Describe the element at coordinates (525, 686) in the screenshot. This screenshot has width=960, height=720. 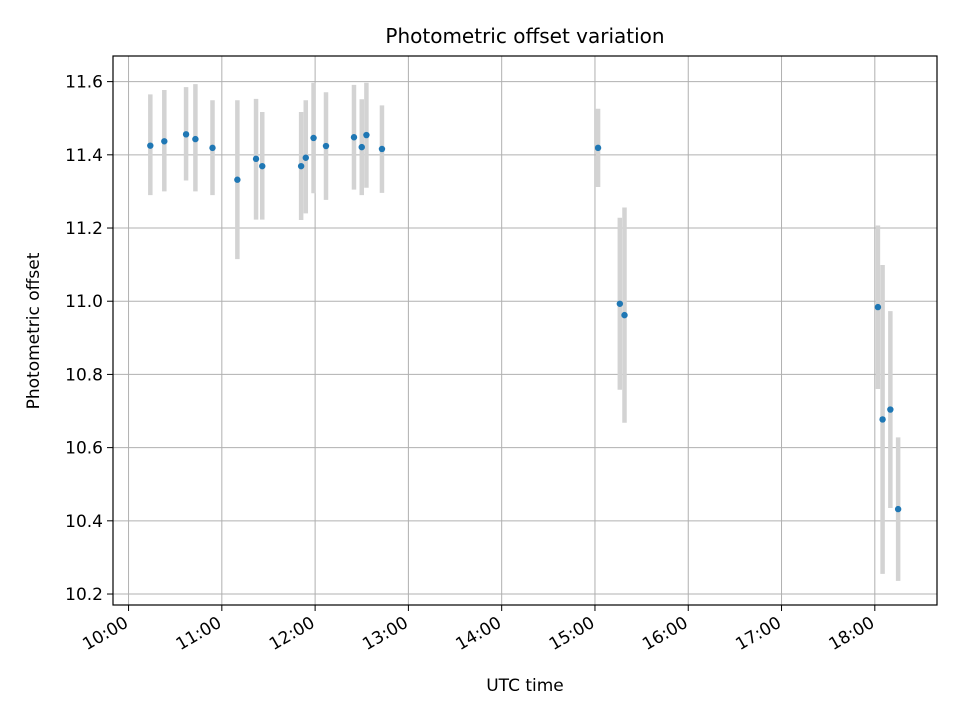
I see `x-axis-label: UTC time` at that location.